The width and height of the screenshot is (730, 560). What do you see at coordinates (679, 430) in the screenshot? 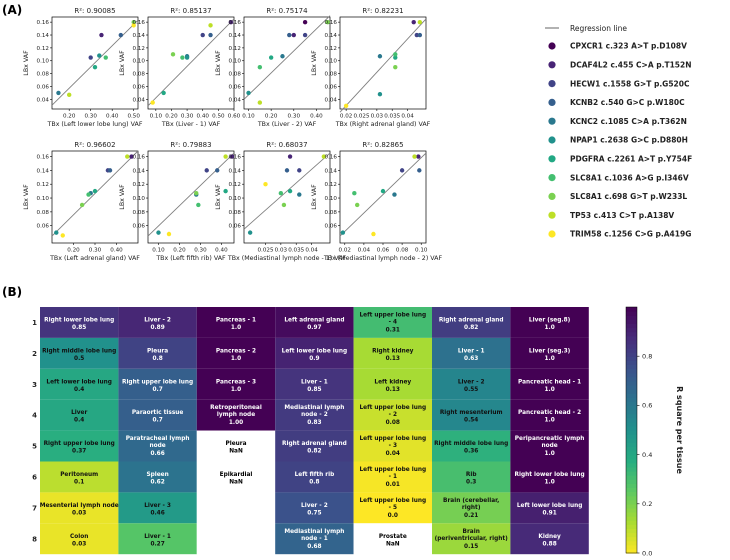
I see `colorbar-label: R square per tissue` at bounding box center [679, 430].